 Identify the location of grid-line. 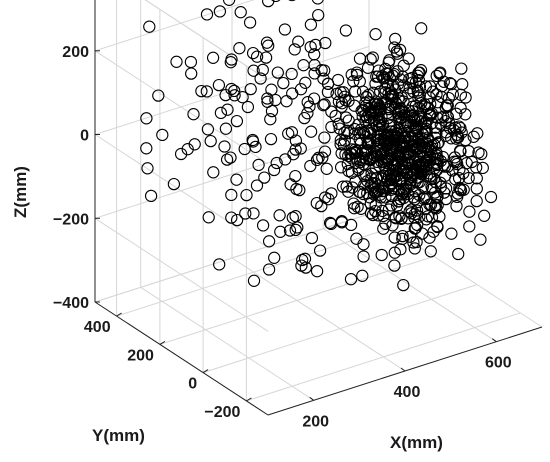
(253, 272).